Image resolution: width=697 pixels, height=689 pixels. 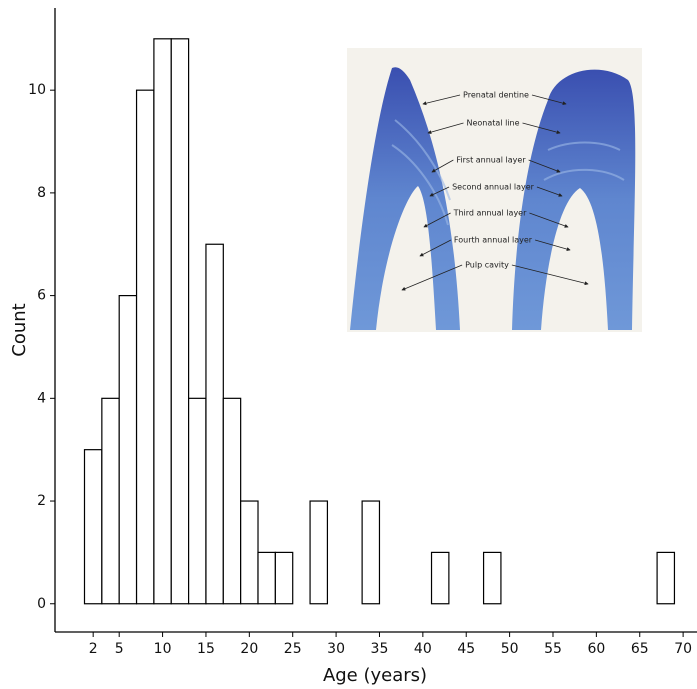 I want to click on x-tick-label: 45, so click(x=466, y=649).